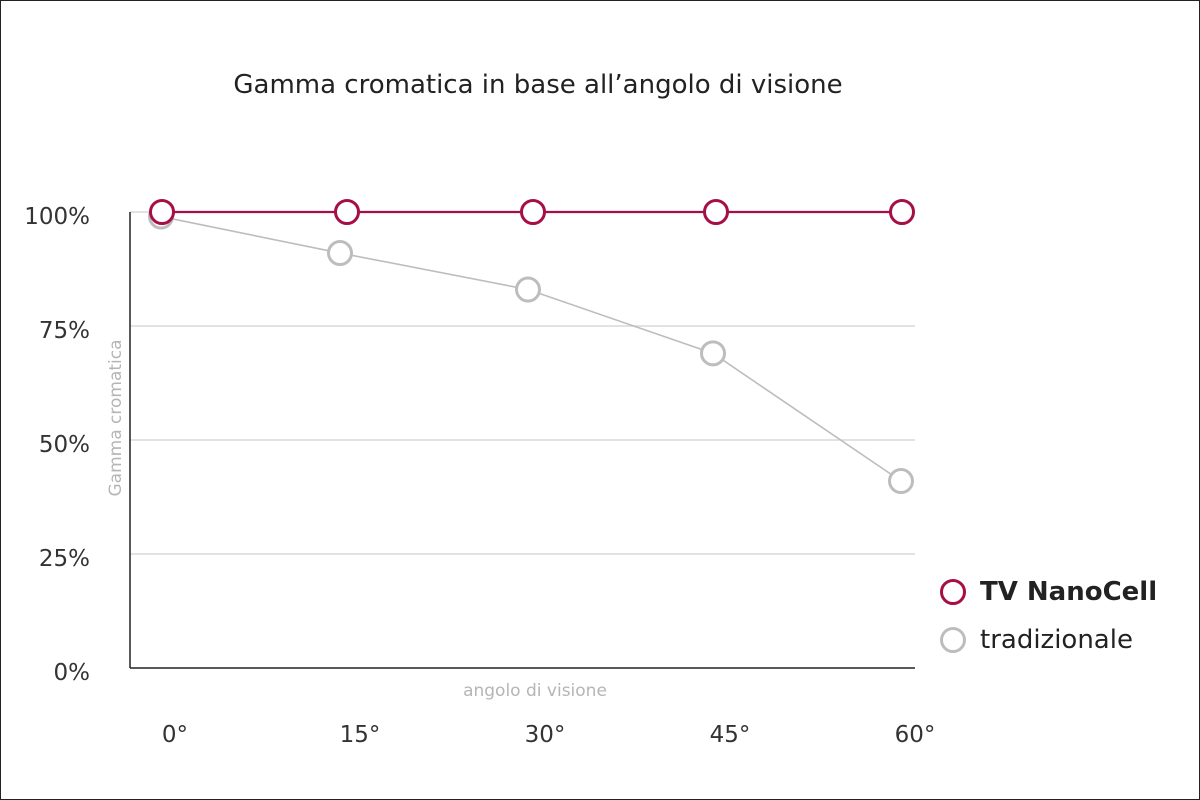 The image size is (1200, 800). I want to click on y-tick-label: 100%, so click(57, 217).